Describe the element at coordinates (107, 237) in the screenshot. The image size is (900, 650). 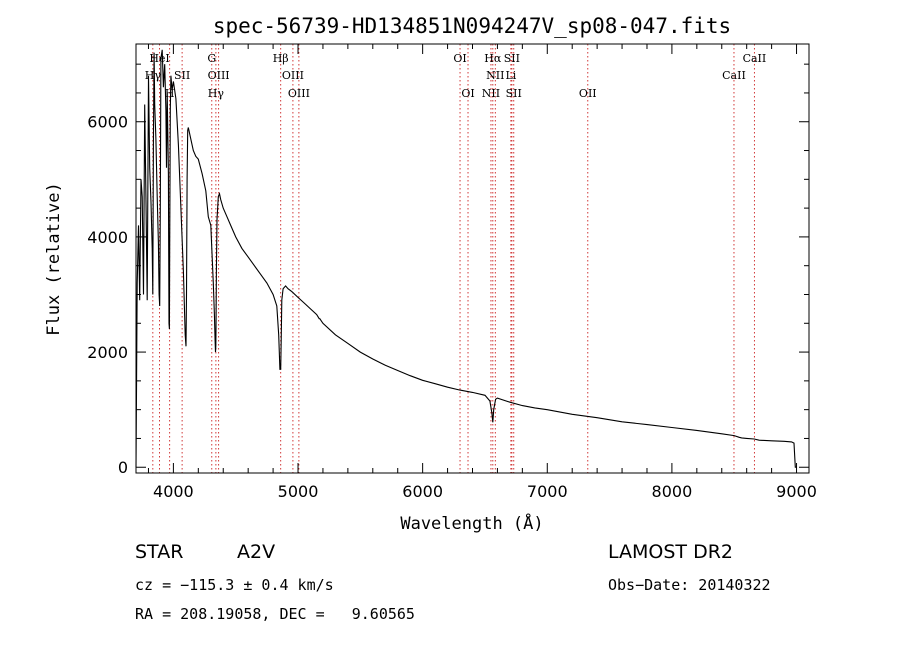
I see `y-tick-label: 4000` at that location.